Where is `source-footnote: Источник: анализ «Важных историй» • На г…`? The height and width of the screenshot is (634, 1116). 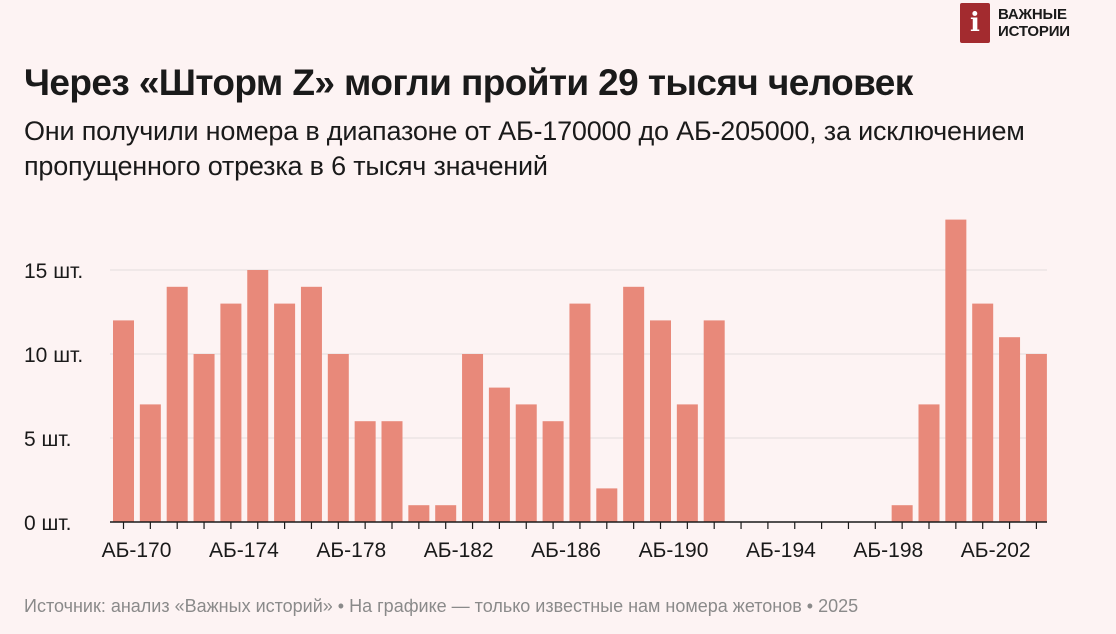
source-footnote: Источник: анализ «Важных историй» • На г… is located at coordinates (441, 606).